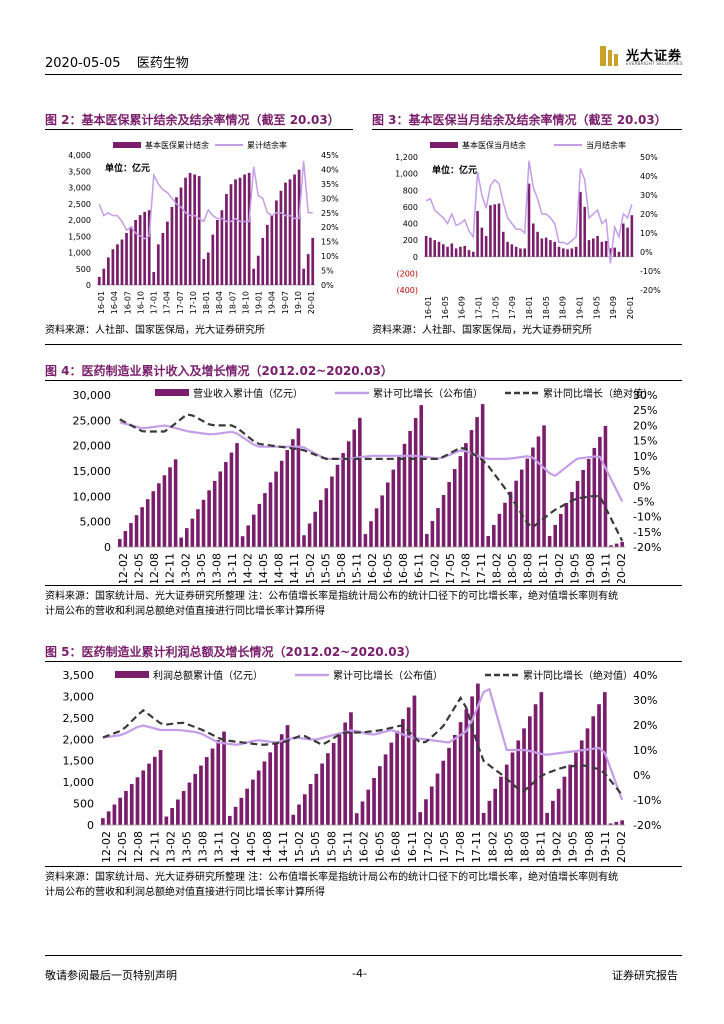  Describe the element at coordinates (649, 233) in the screenshot. I see `y-right-tick: 10%` at that location.